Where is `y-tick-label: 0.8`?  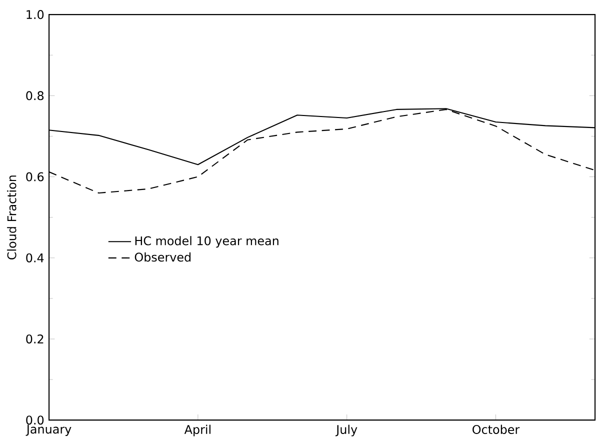
y-tick-label: 0.8 is located at coordinates (35, 95).